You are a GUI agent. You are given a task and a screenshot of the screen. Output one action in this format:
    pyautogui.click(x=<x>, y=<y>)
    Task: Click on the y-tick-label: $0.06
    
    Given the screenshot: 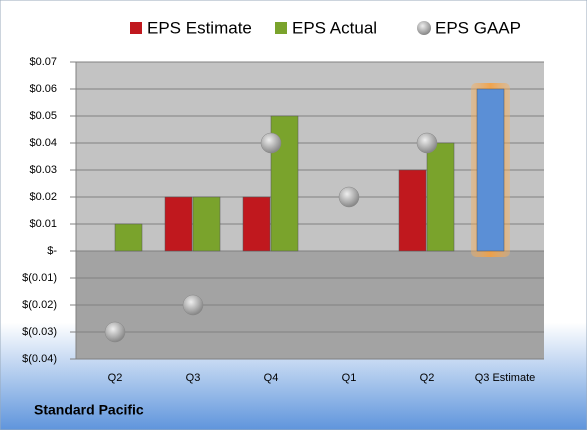 What is the action you would take?
    pyautogui.click(x=43, y=89)
    